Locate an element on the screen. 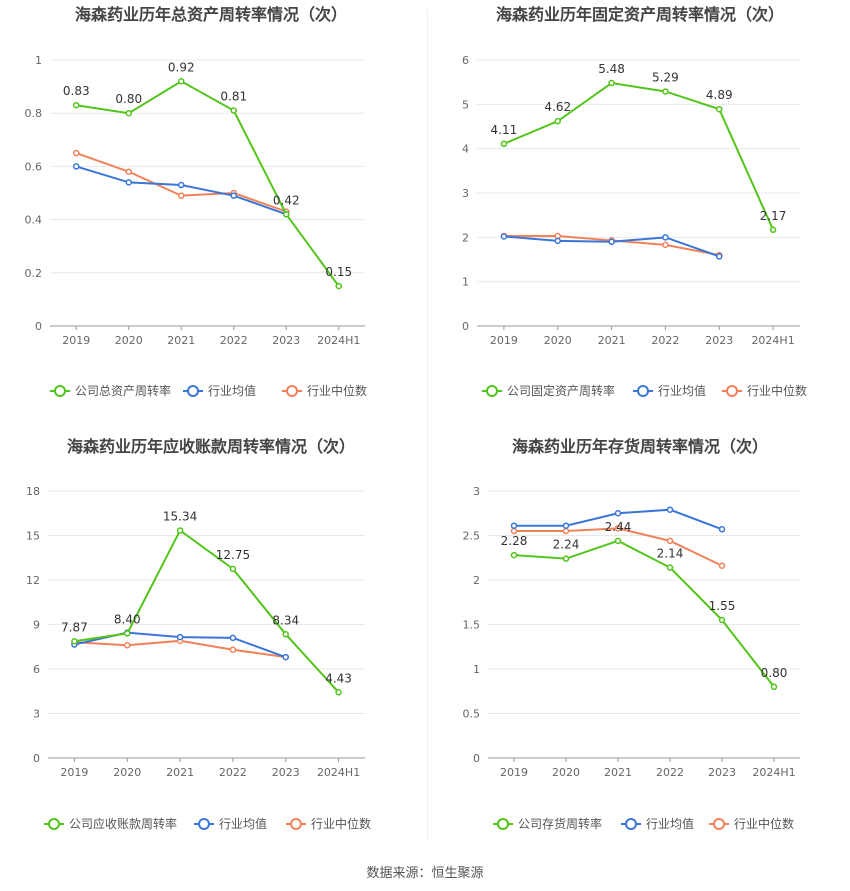  y-tick-label: 0.8 is located at coordinates (34, 113).